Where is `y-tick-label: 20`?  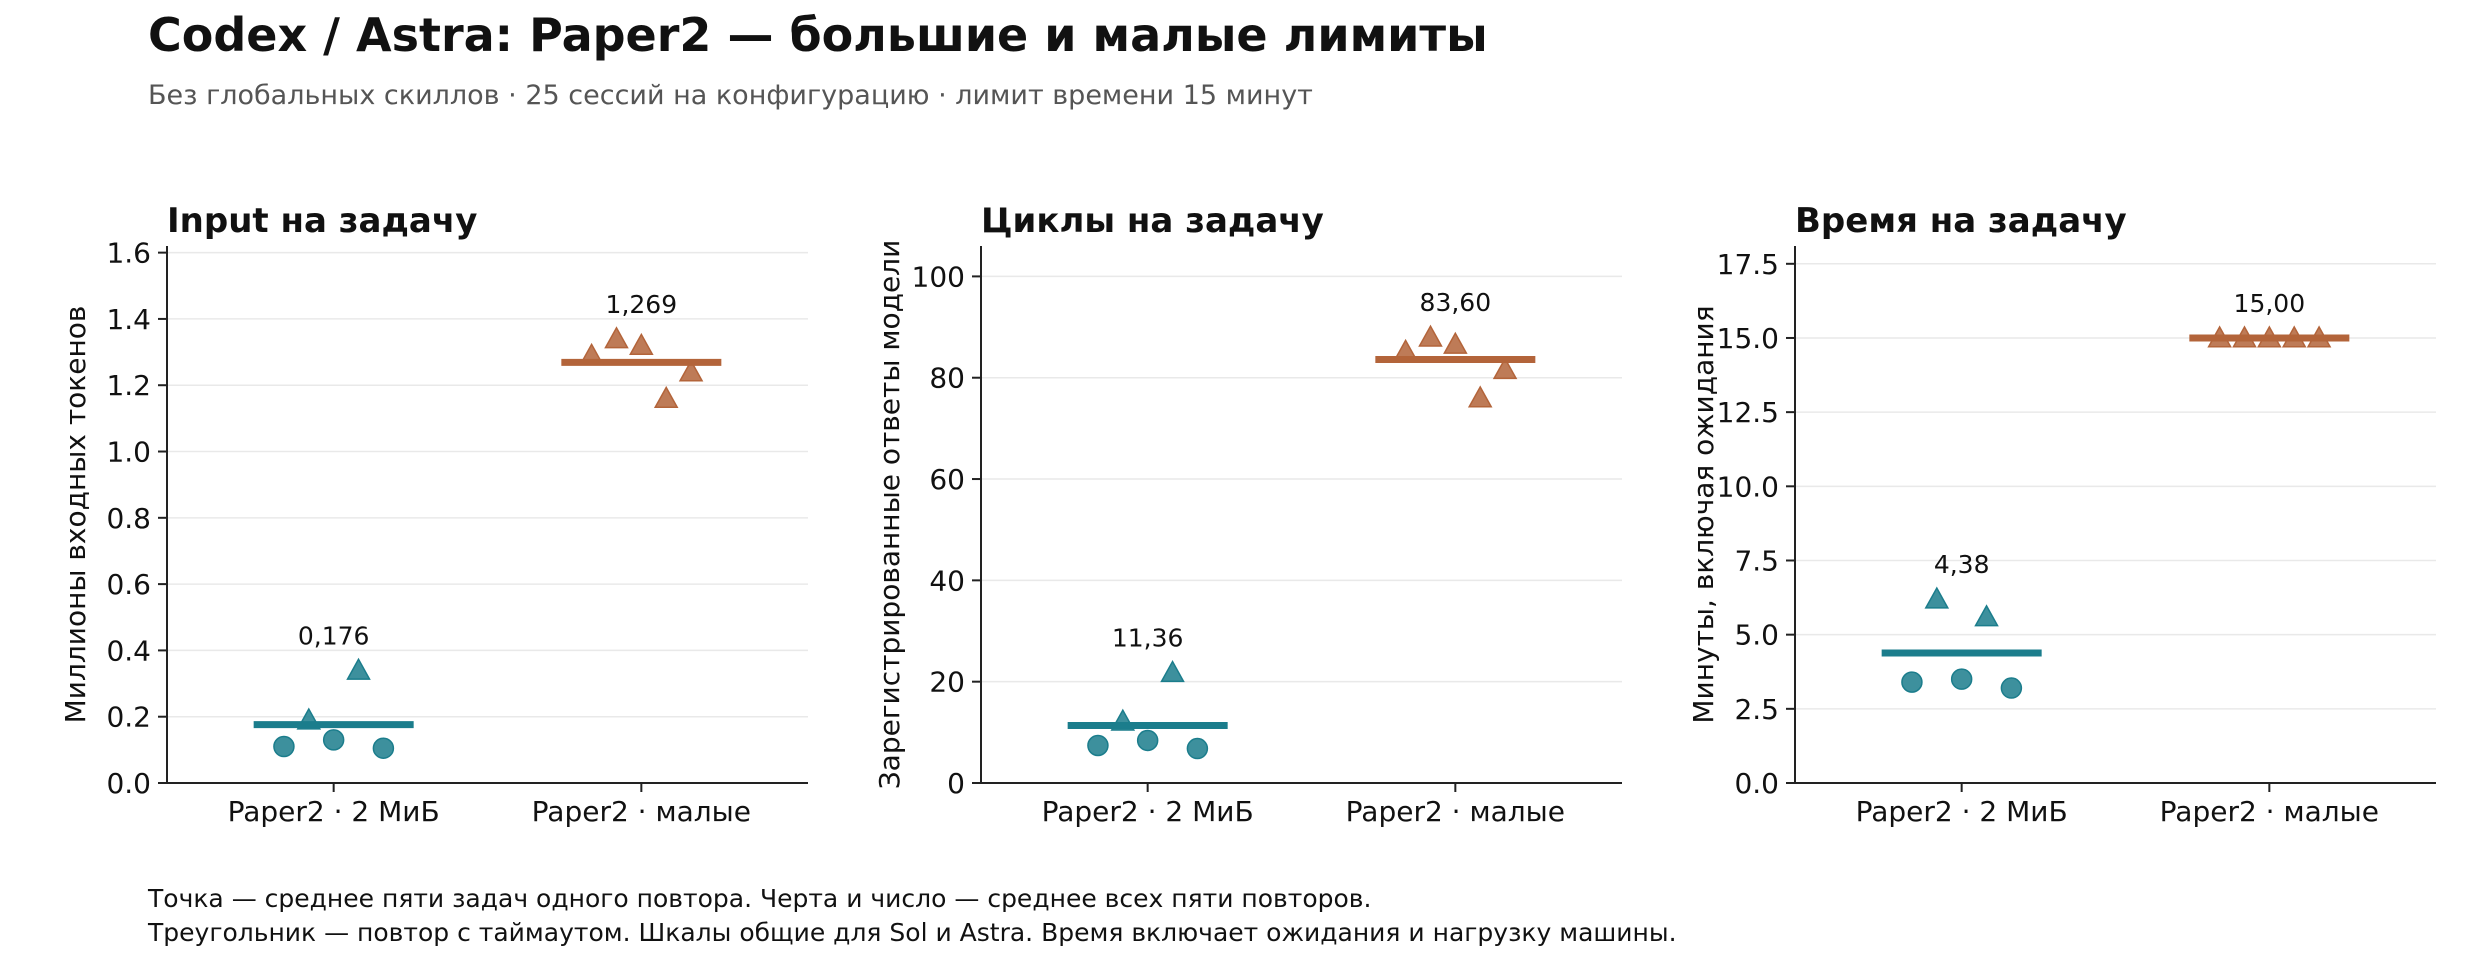 y-tick-label: 20 is located at coordinates (947, 682).